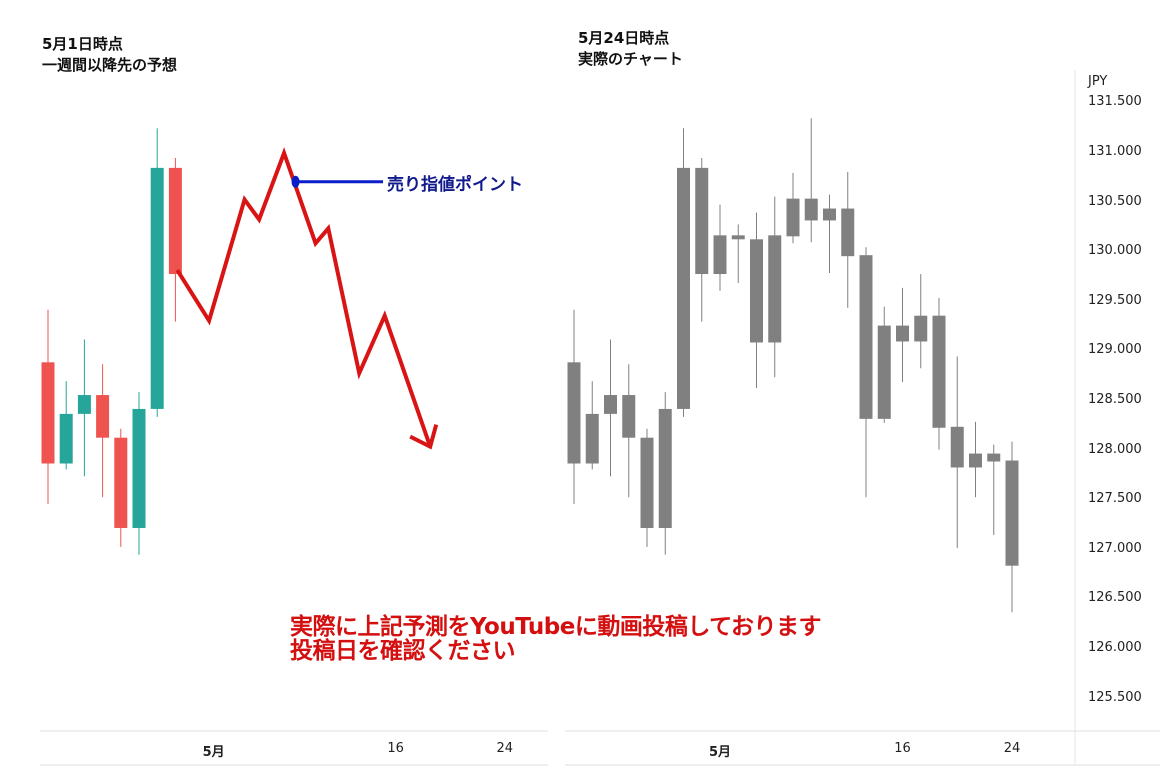 This screenshot has width=1160, height=772. Describe the element at coordinates (455, 185) in the screenshot. I see `sell-point-label: 売り指値ポイント` at that location.